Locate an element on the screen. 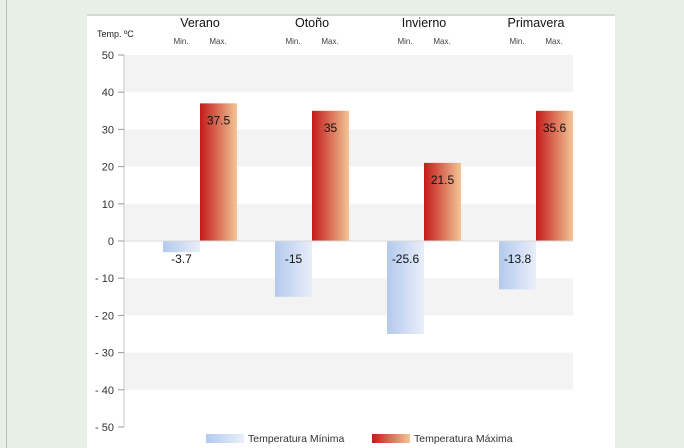 The image size is (684, 448). y-tick-label: 50 is located at coordinates (108, 56).